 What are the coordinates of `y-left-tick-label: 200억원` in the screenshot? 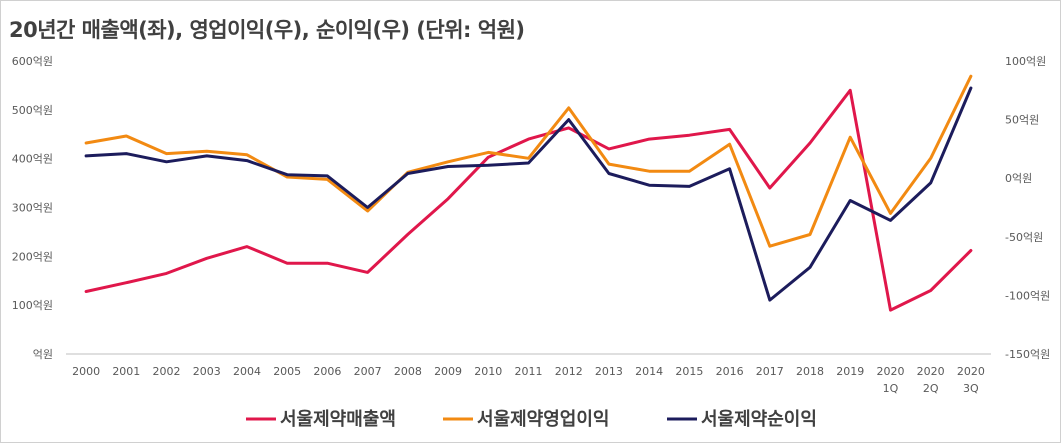 It's located at (32, 256).